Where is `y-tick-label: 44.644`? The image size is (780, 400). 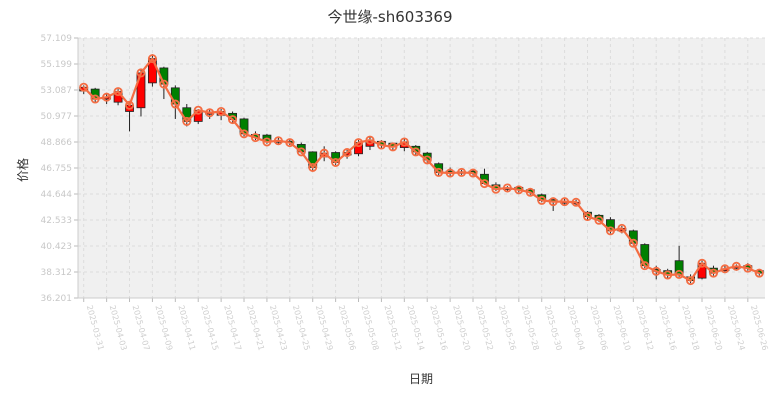
y-tick-label: 44.644 is located at coordinates (57, 195).